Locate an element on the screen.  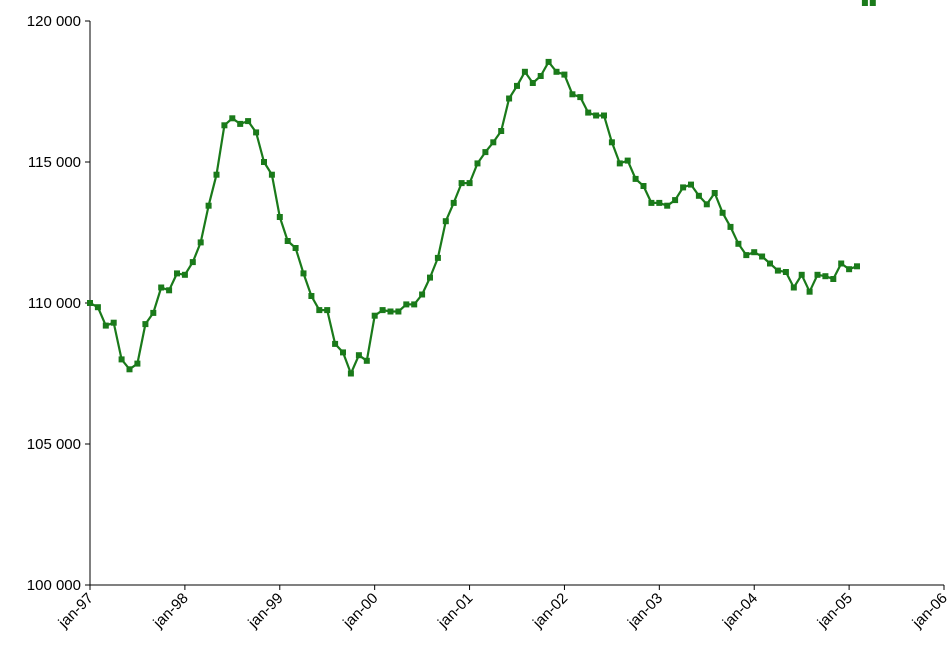
x-tick-label: jan-02 is located at coordinates (550, 611).